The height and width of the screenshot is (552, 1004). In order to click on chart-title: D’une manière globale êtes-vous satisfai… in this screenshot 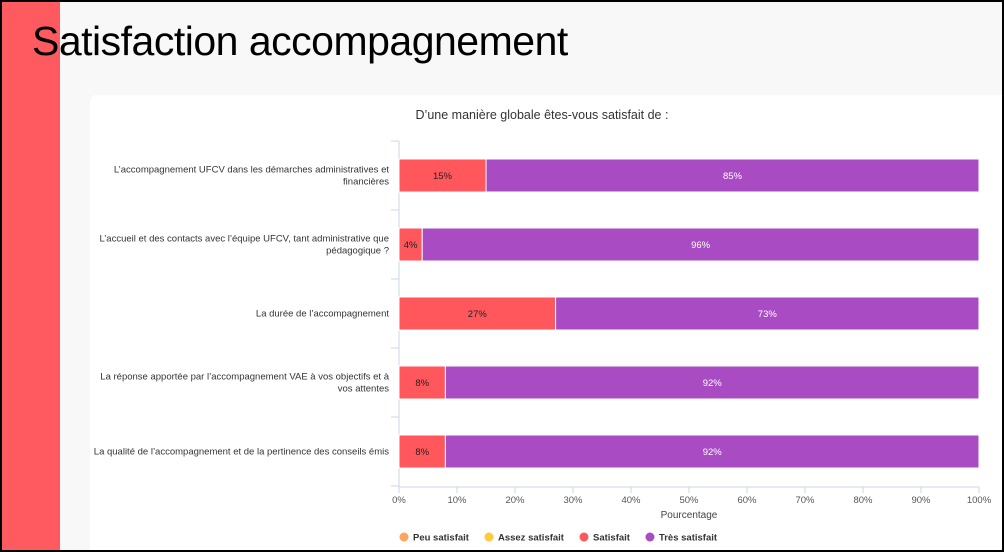, I will do `click(542, 115)`.